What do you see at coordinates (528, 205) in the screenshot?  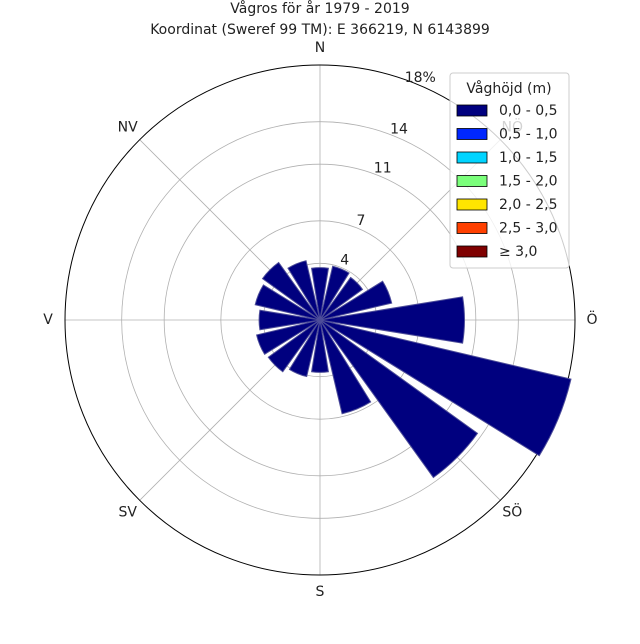 I see `legend-label-4: 2,0 - 2,5` at bounding box center [528, 205].